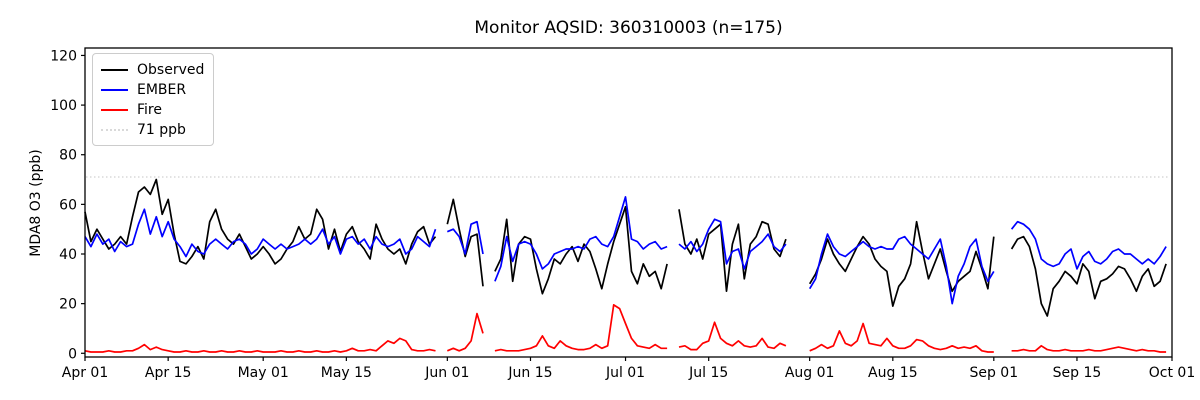  I want to click on legend-label-observed: Observed, so click(171, 70).